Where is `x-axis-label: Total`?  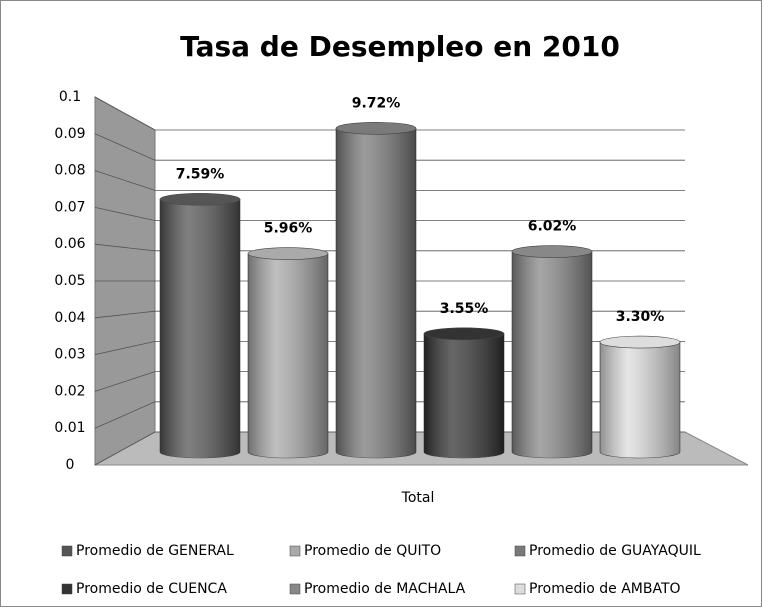 x-axis-label: Total is located at coordinates (418, 498).